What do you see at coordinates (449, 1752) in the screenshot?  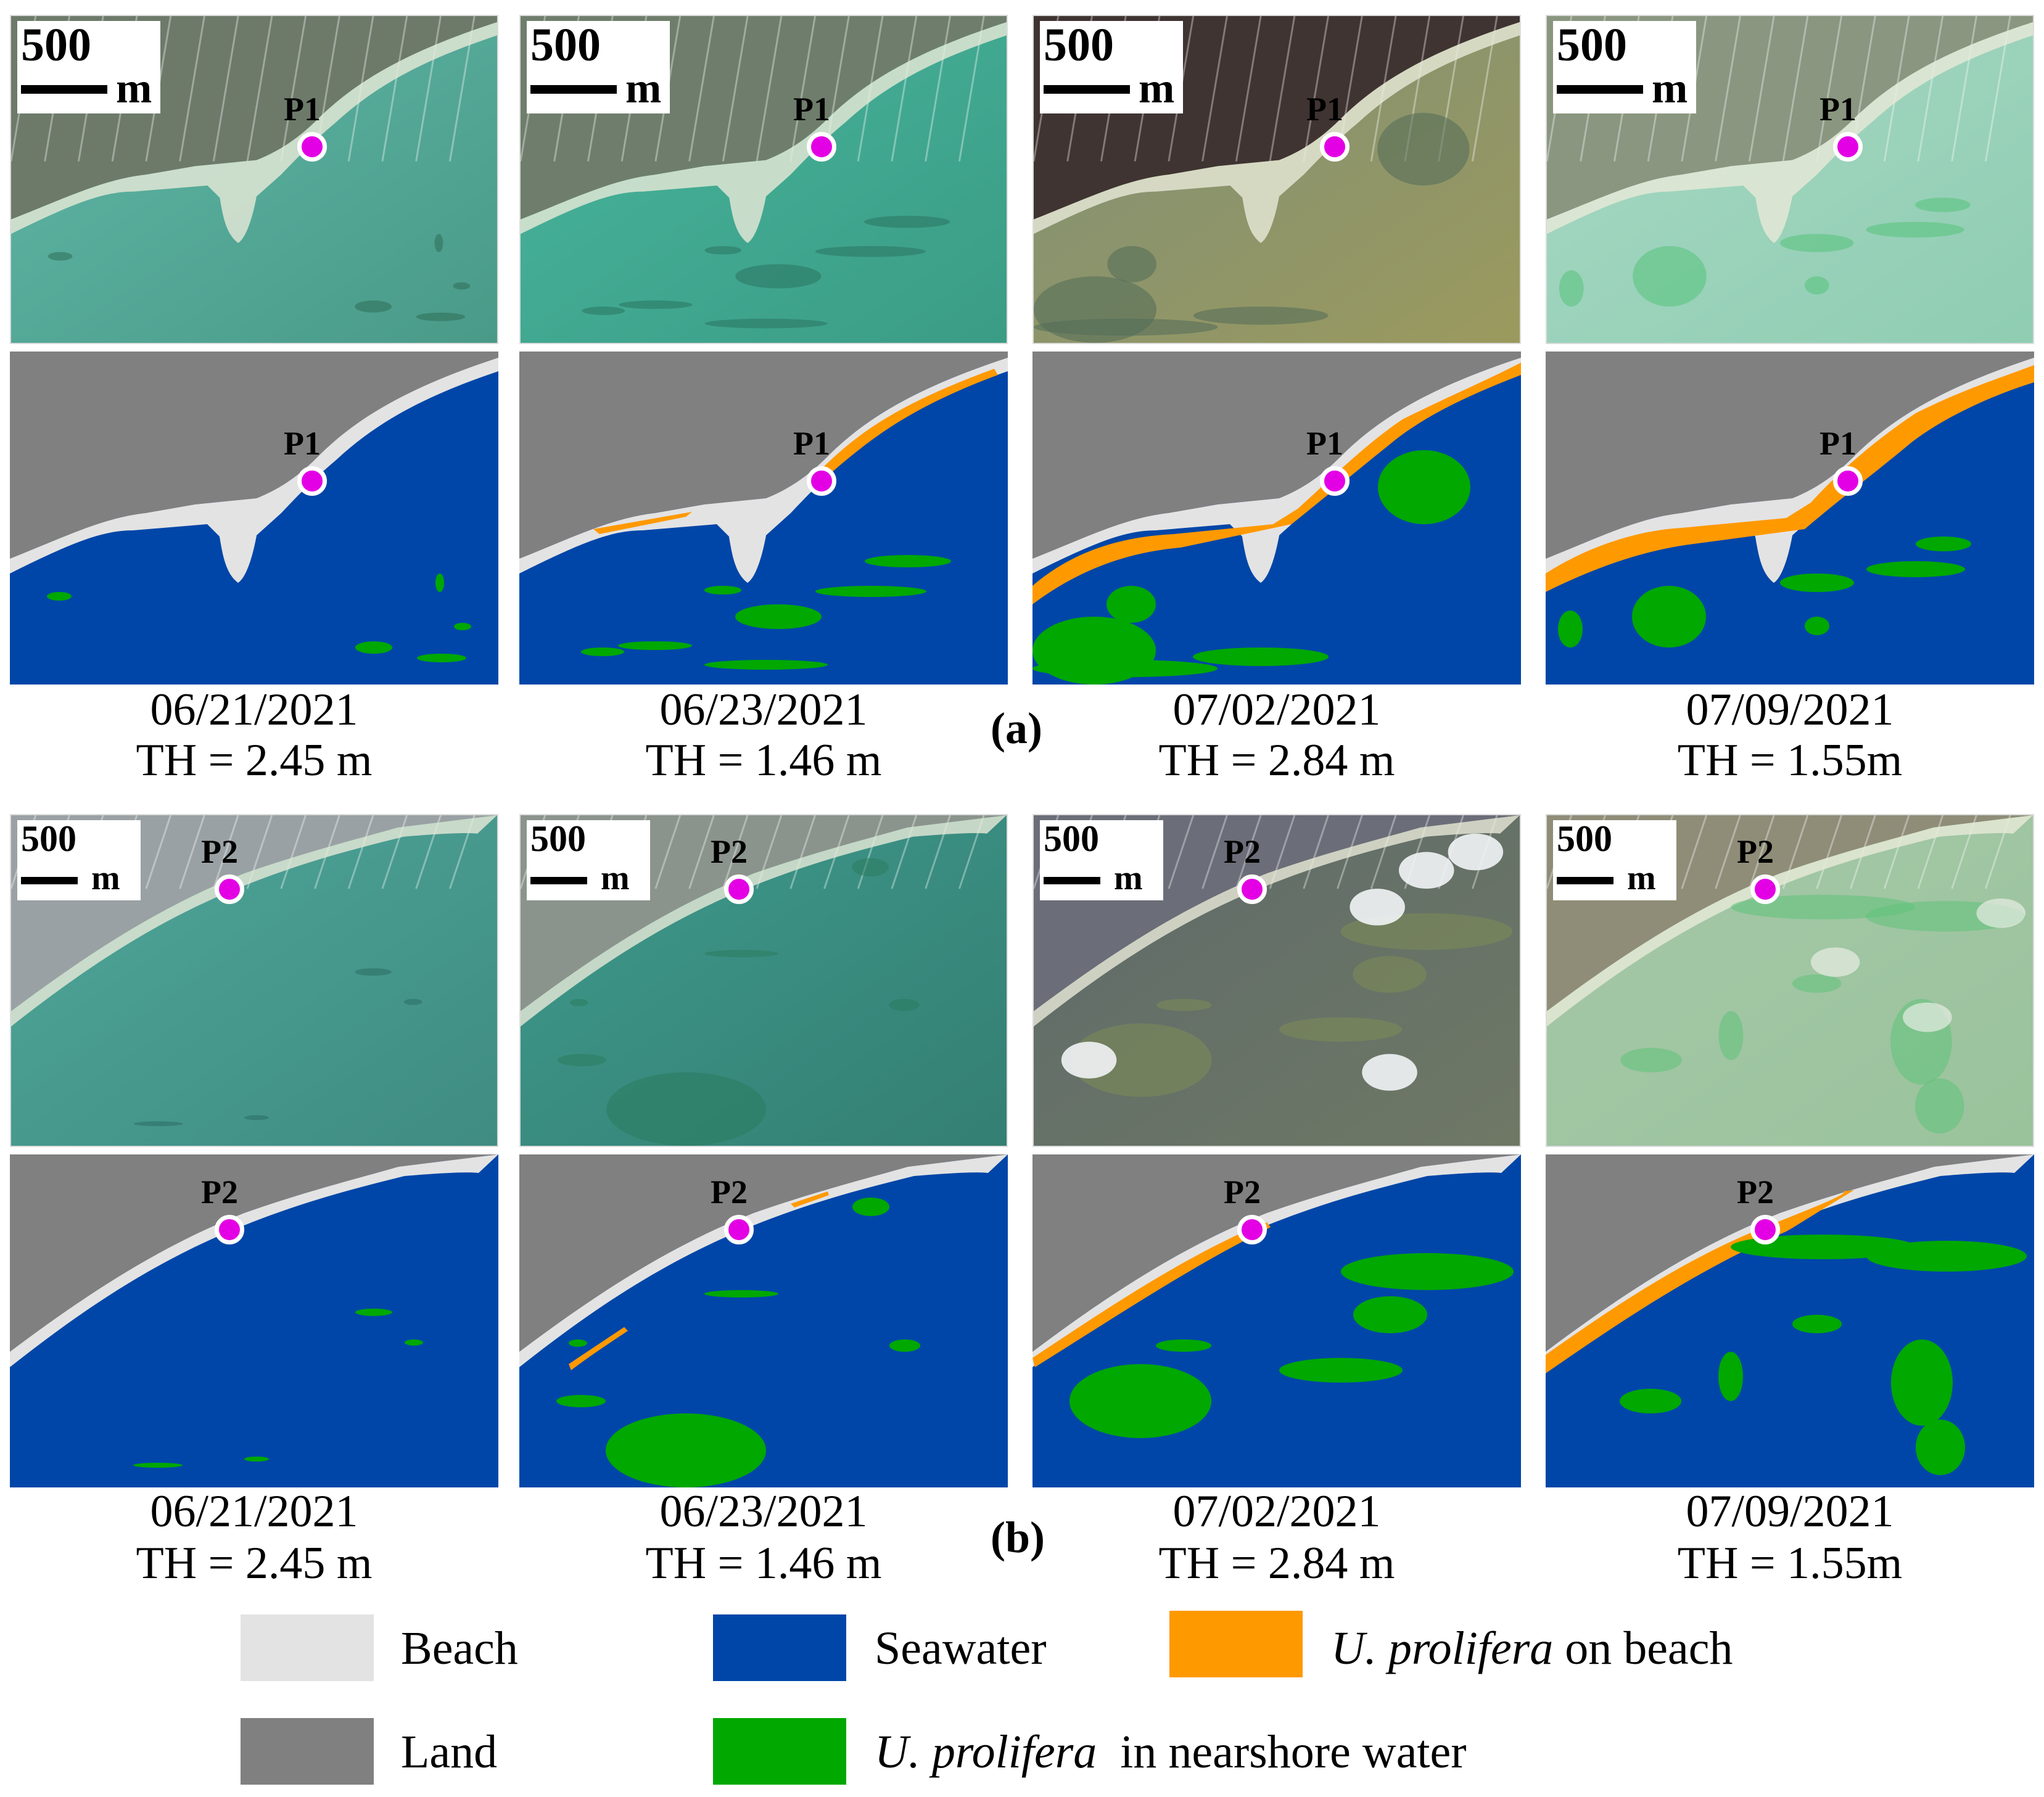 I see `legend-label-land: Land` at bounding box center [449, 1752].